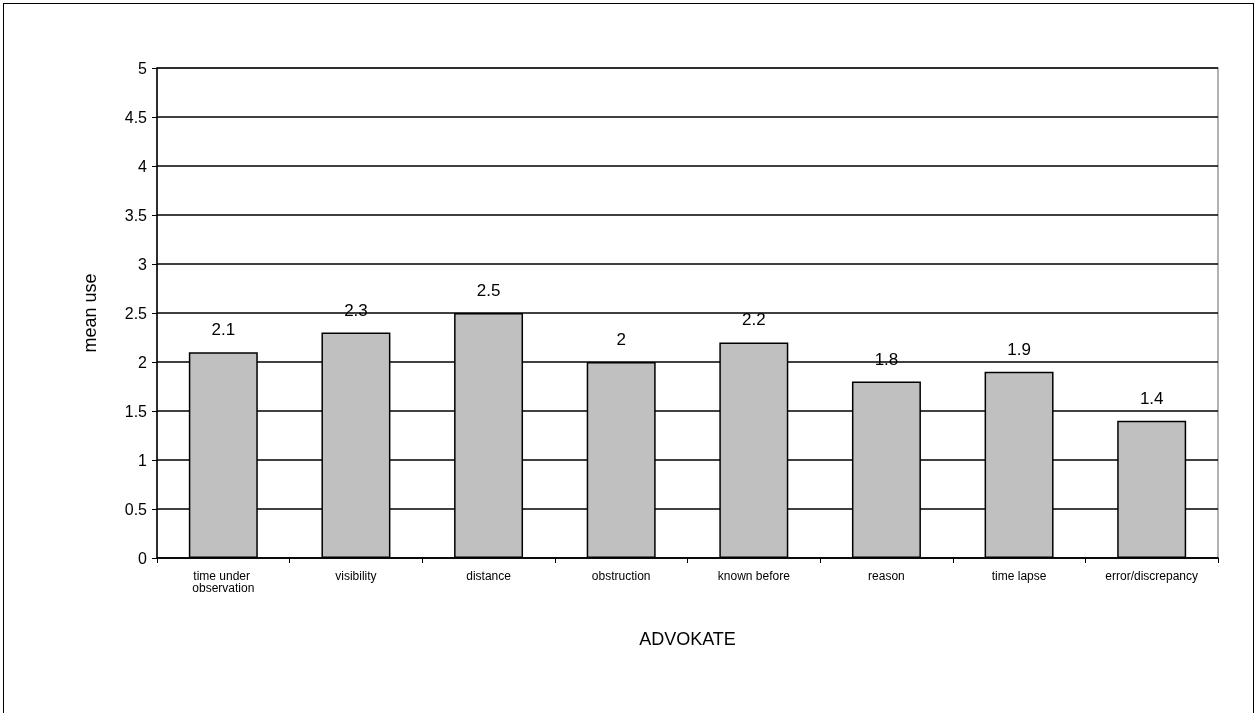  Describe the element at coordinates (143, 264) in the screenshot. I see `y-tick-label: 3` at that location.